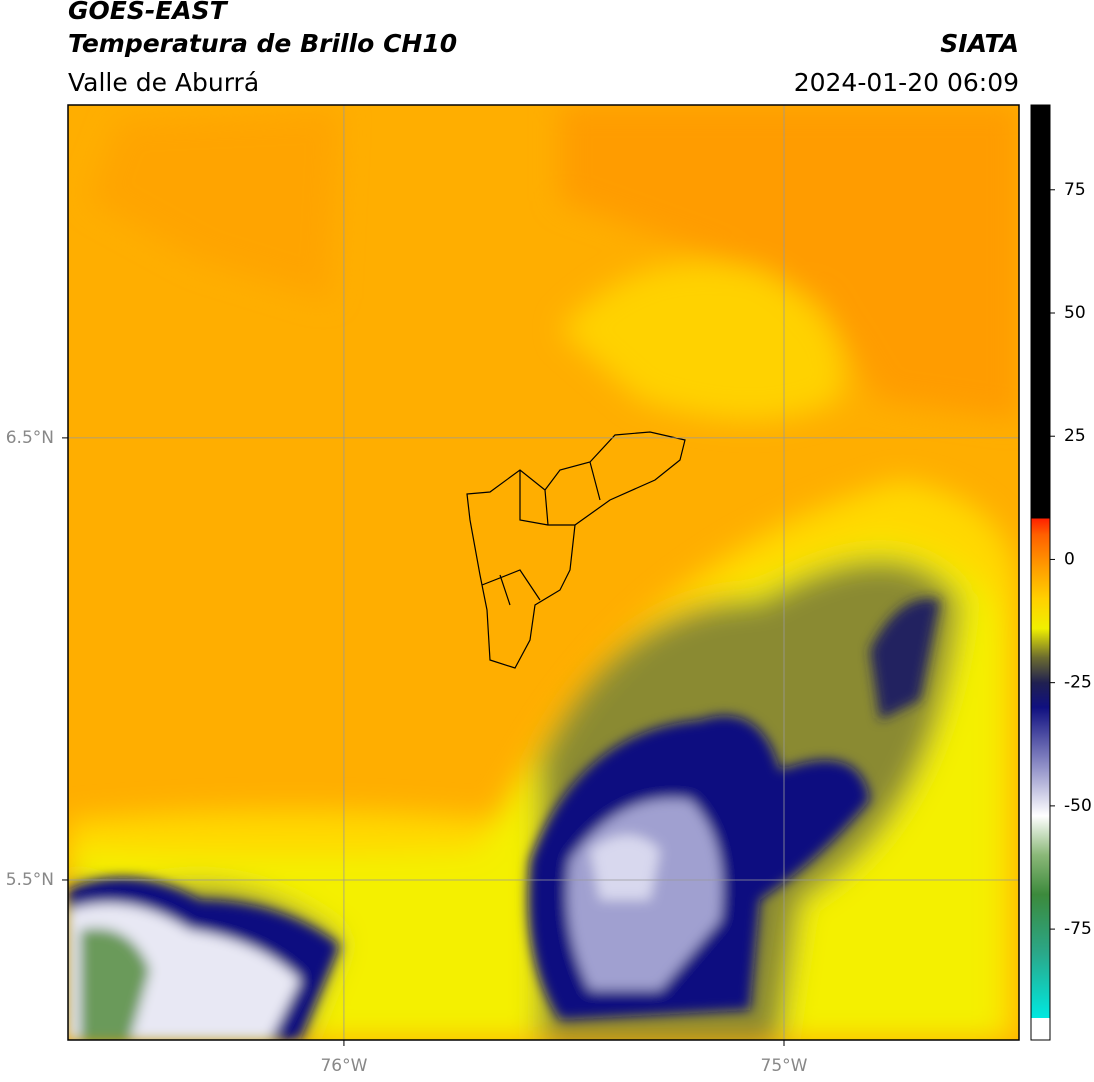 The height and width of the screenshot is (1082, 1094). What do you see at coordinates (906, 82) in the screenshot?
I see `datetime: 2024-01-20 06:09` at bounding box center [906, 82].